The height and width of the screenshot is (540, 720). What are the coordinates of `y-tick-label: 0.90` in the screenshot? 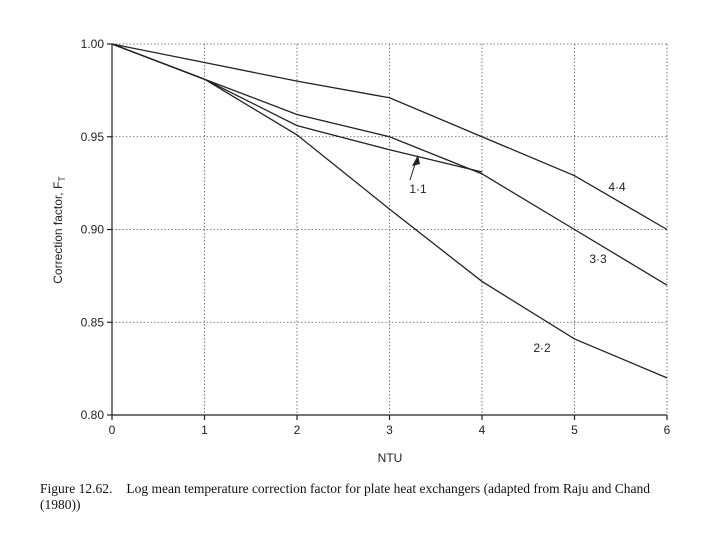 It's located at (93, 230).